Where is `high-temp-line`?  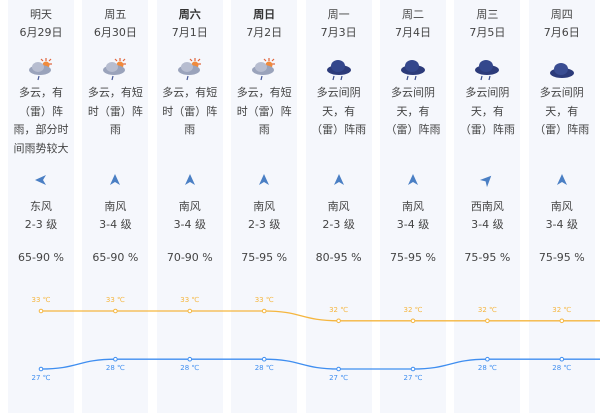
high-temp-line is located at coordinates (320, 316).